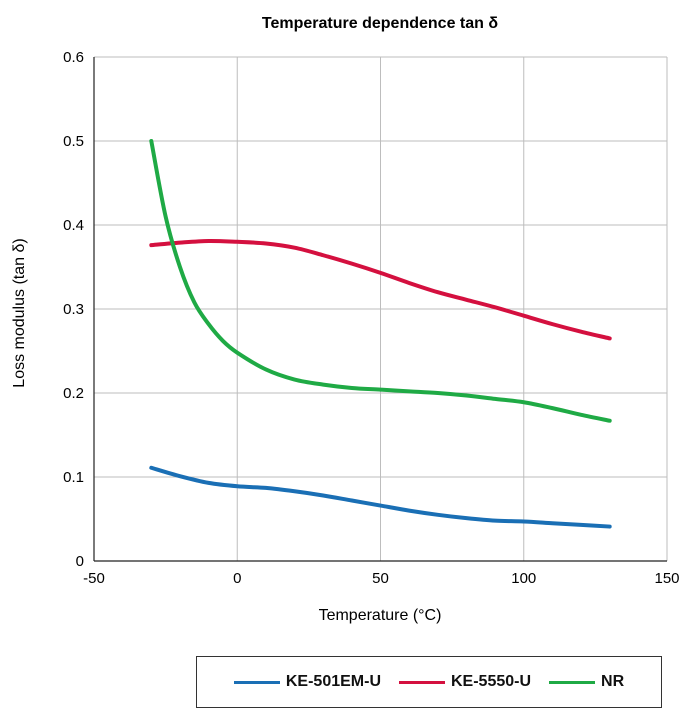  What do you see at coordinates (256, 682) in the screenshot?
I see `legend-swatch-ke501emu` at bounding box center [256, 682].